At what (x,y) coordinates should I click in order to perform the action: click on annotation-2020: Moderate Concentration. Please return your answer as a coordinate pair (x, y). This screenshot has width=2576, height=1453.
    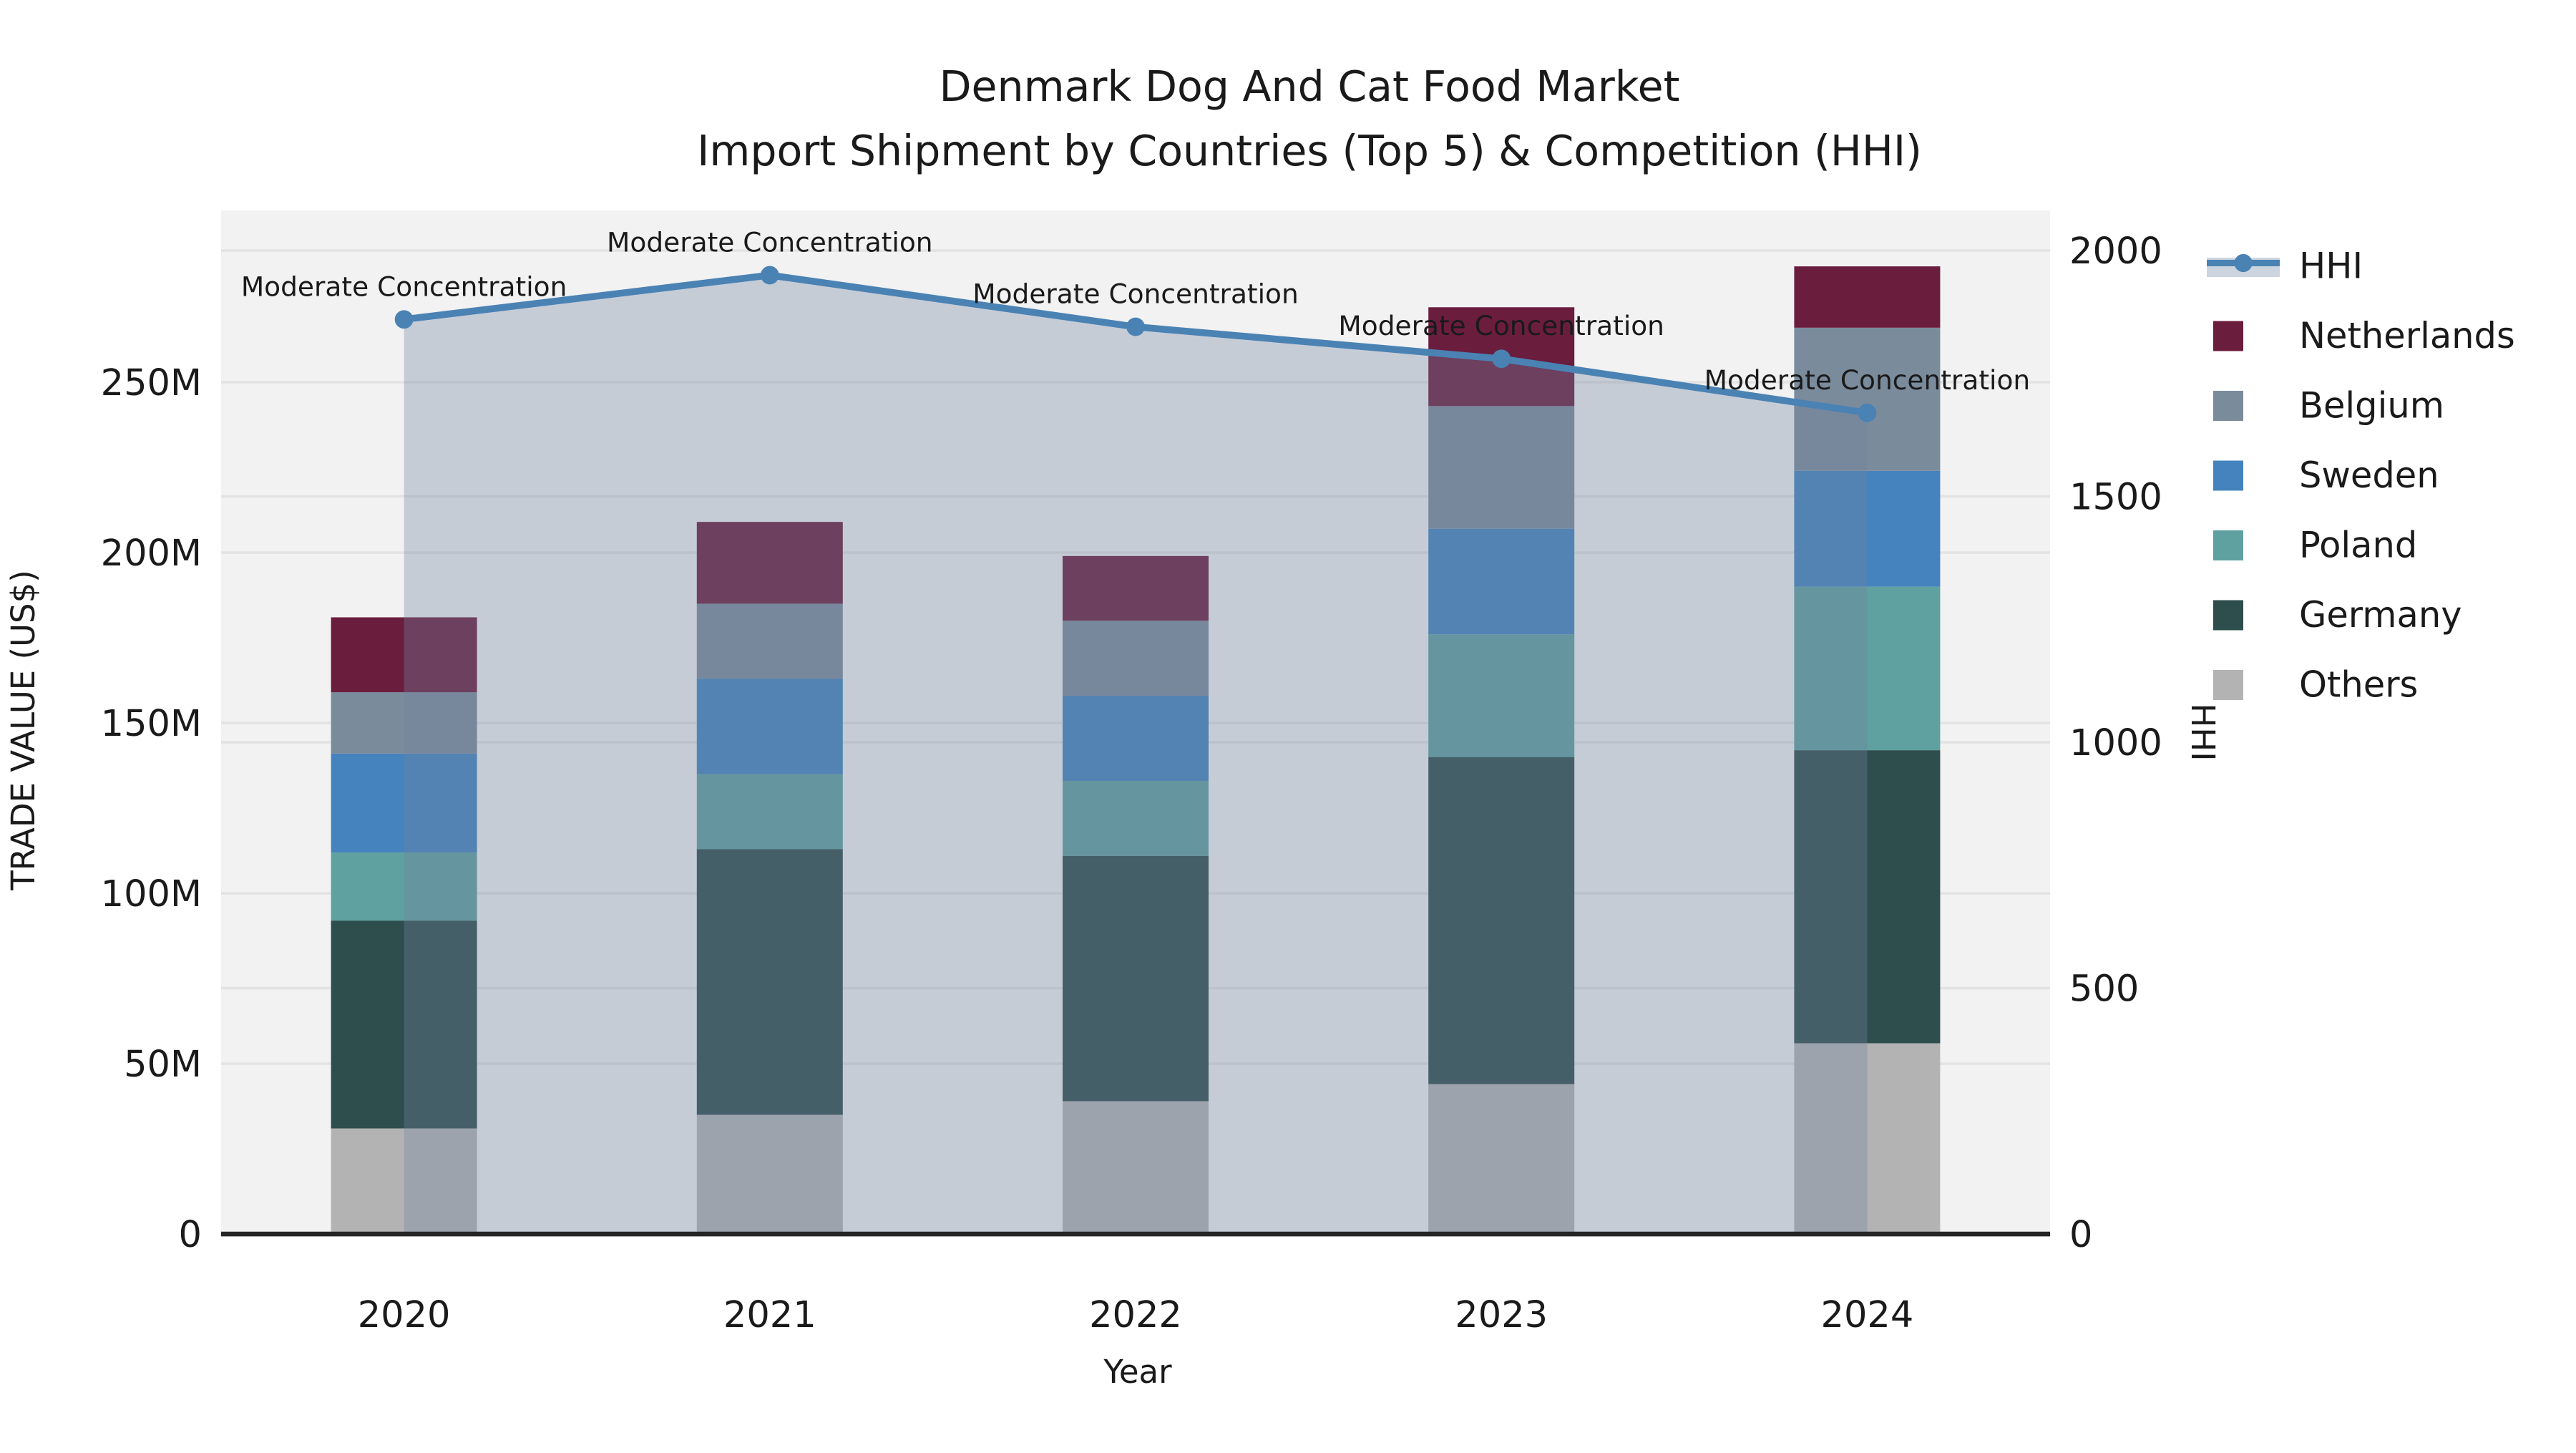
    Looking at the image, I should click on (404, 286).